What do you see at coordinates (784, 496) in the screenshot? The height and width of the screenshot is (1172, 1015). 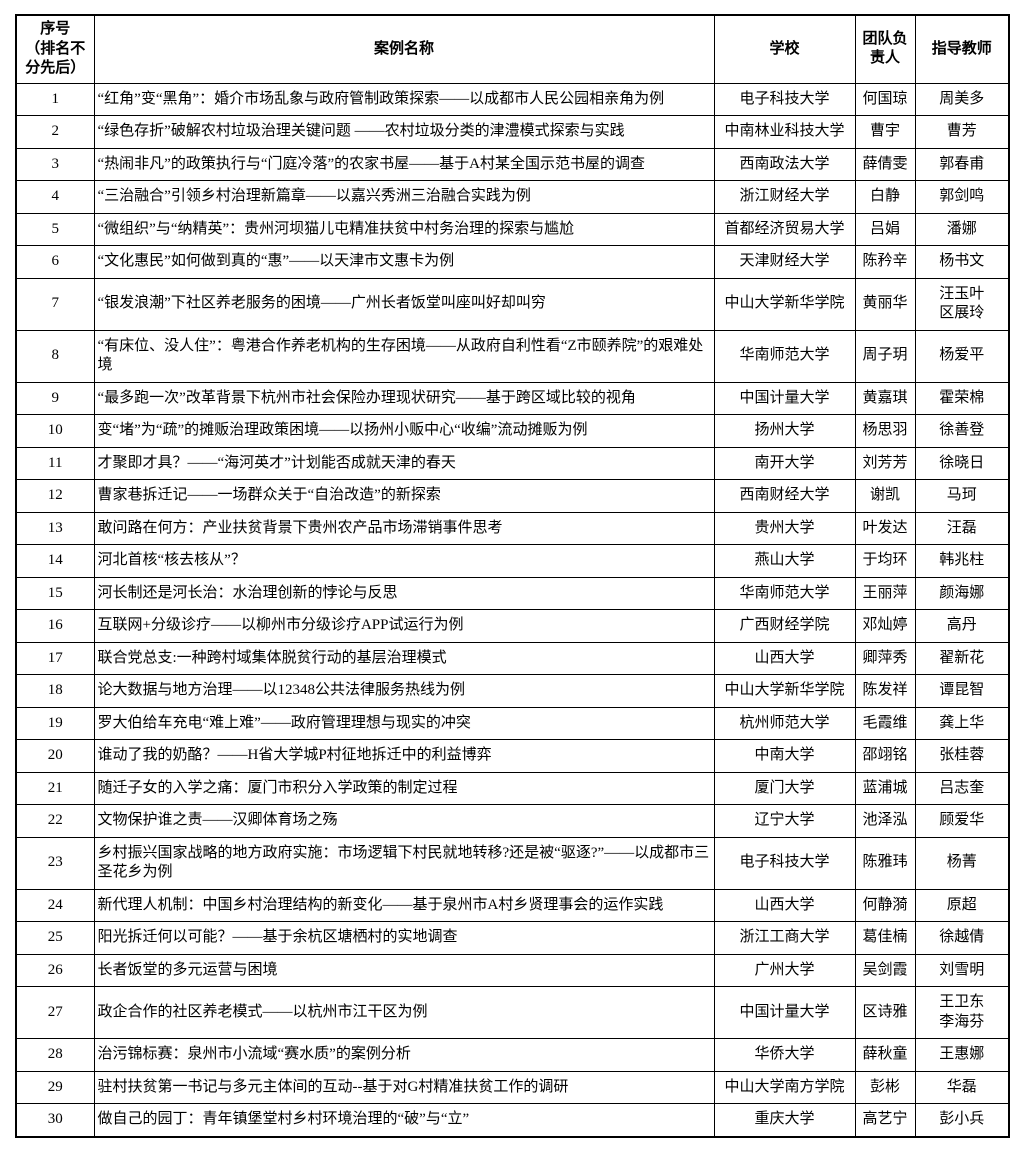 I see `school-cell: 西南财经大学` at bounding box center [784, 496].